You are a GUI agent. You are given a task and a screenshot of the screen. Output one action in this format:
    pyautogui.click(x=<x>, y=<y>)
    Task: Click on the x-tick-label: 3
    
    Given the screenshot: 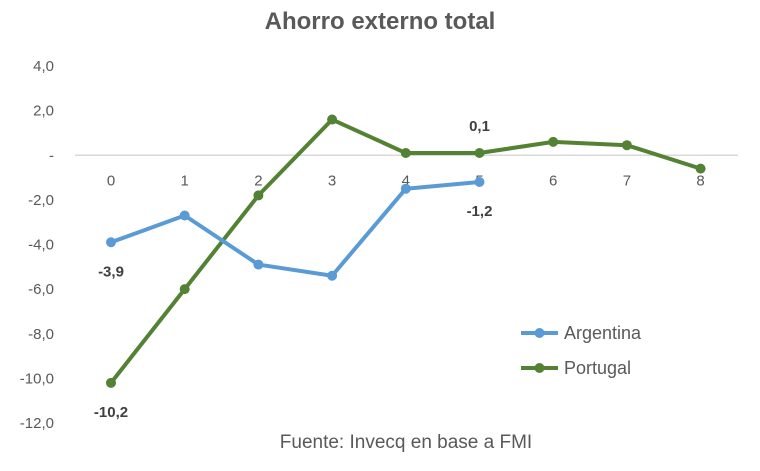 What is the action you would take?
    pyautogui.click(x=332, y=180)
    